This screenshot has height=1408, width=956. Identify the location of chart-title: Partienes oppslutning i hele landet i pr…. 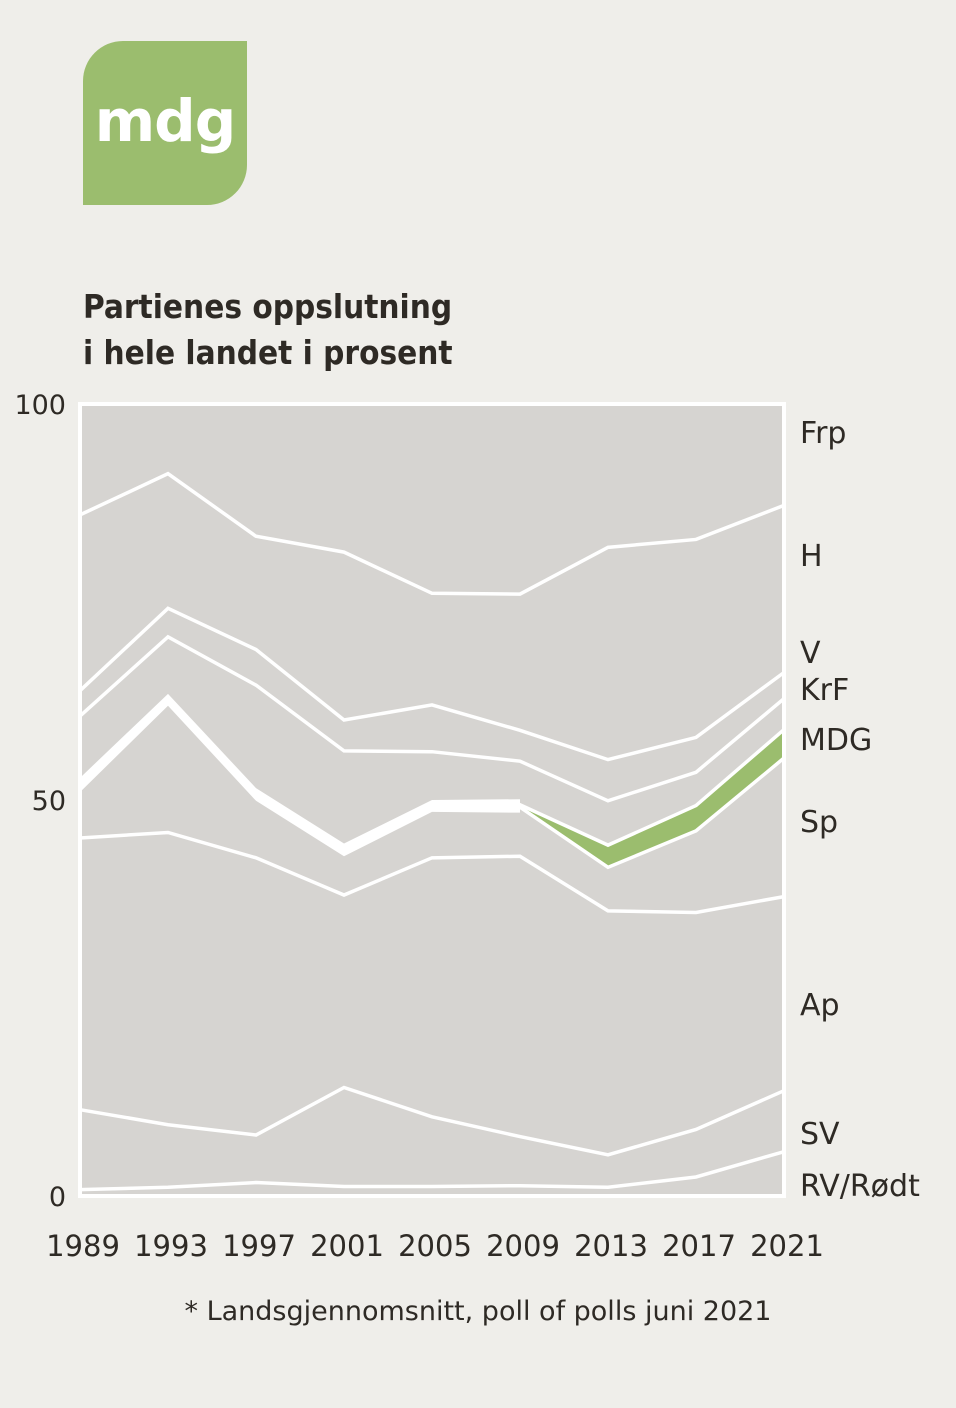
(268, 330).